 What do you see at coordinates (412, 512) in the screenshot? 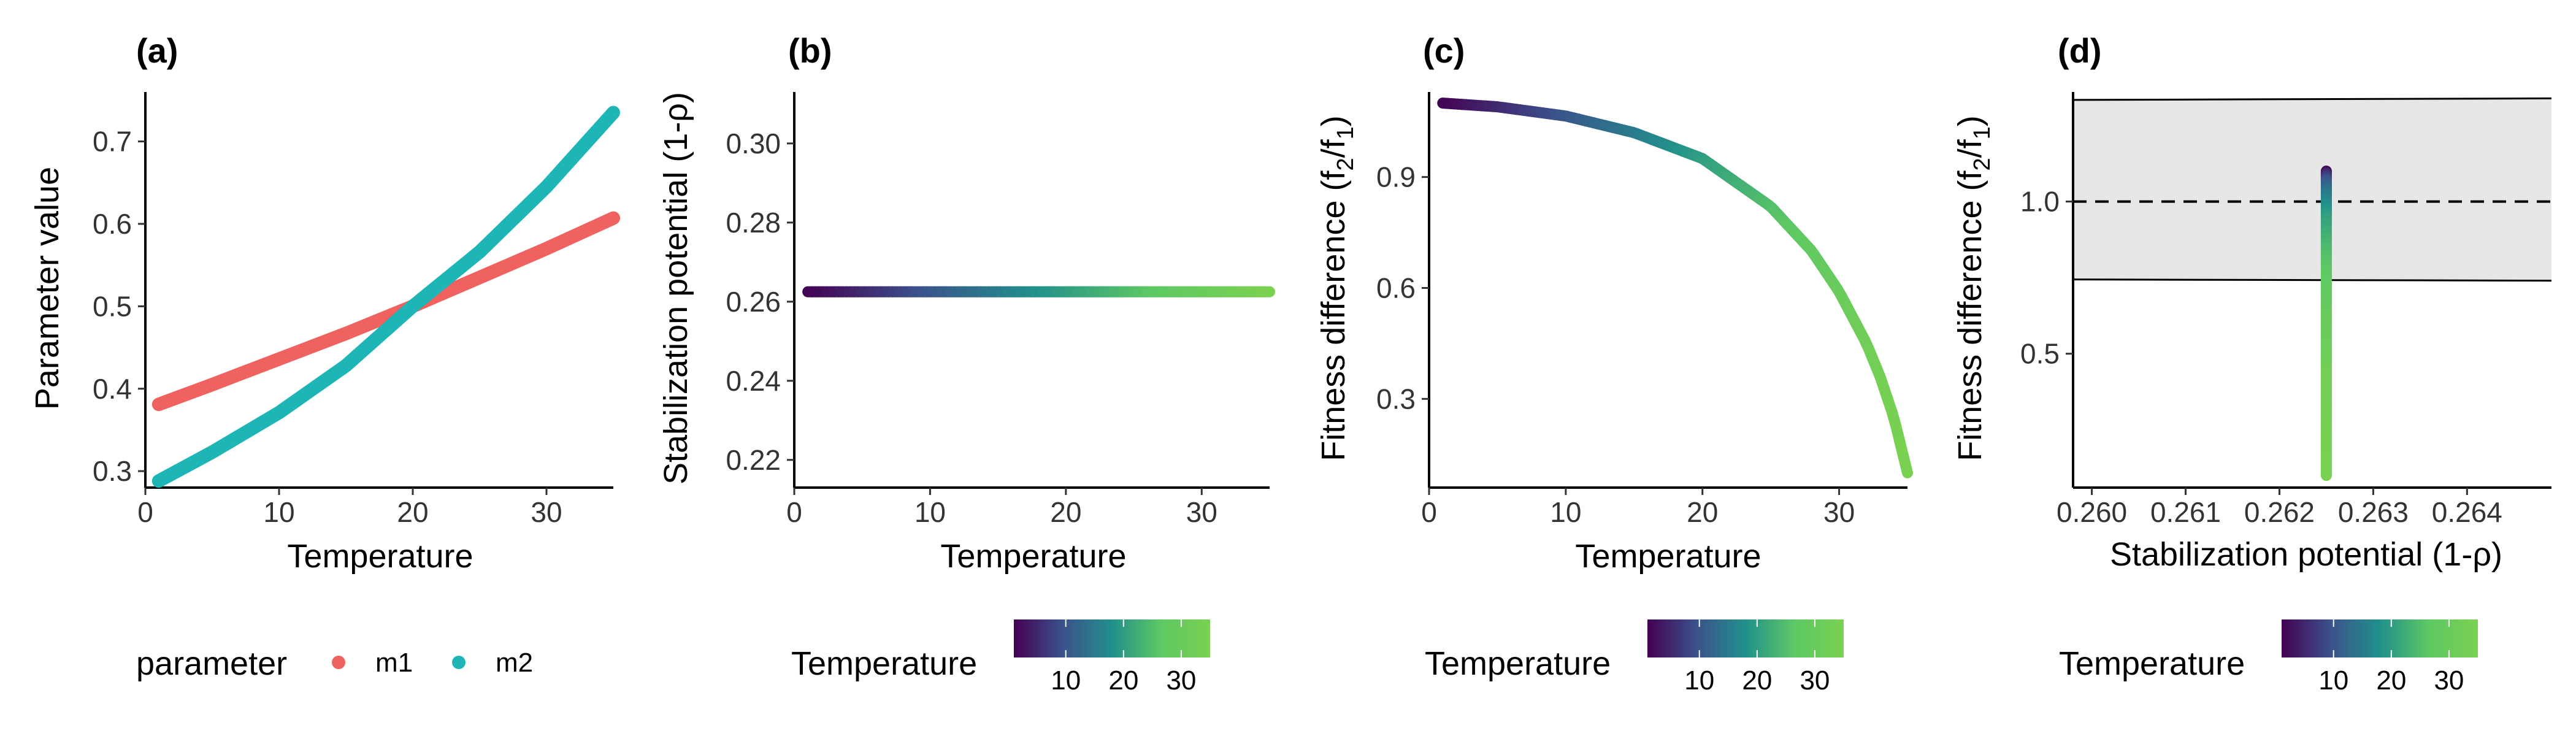
I see `x-tick-label-a: 20` at bounding box center [412, 512].